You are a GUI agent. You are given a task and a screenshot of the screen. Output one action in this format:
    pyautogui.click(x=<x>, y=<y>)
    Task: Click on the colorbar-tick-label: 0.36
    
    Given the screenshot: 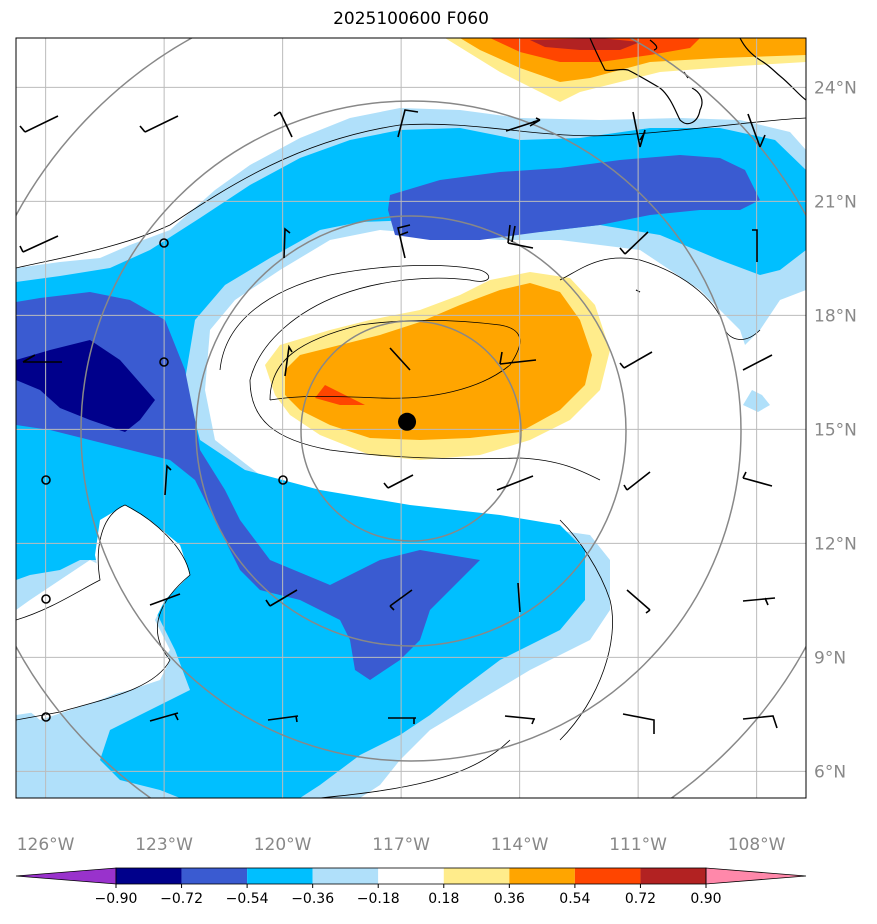 What is the action you would take?
    pyautogui.click(x=509, y=899)
    